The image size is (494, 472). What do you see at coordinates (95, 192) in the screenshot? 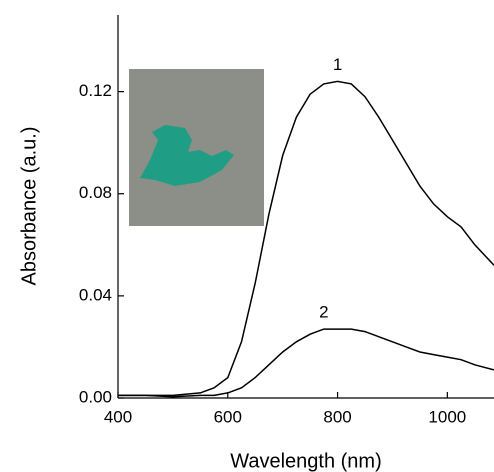
I see `y-tick-label: 0.08` at bounding box center [95, 192].